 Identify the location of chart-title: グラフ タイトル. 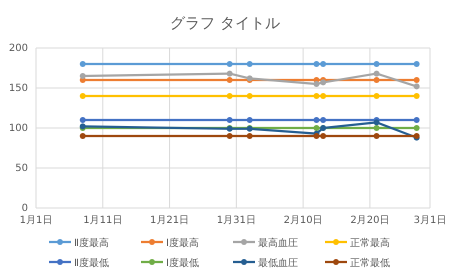
(225, 23).